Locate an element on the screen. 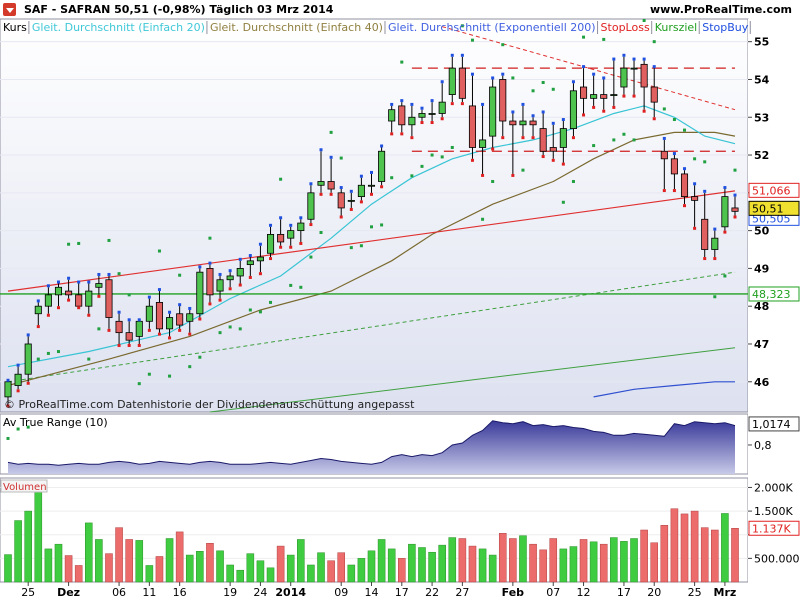  x-axis is located at coordinates (374, 592).